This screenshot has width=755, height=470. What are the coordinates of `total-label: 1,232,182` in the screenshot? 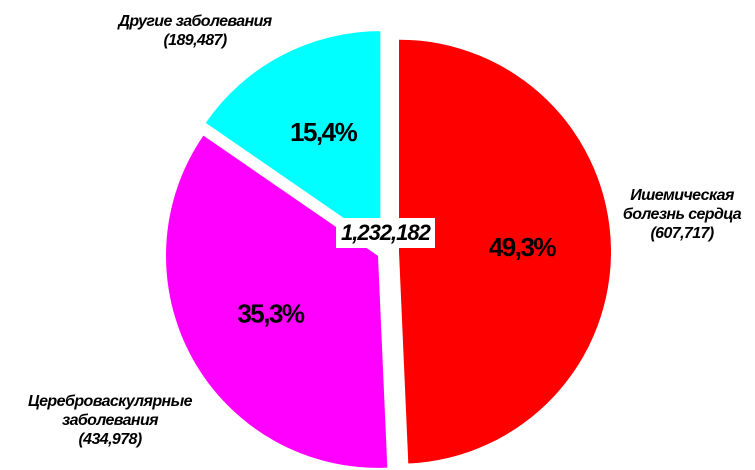 It's located at (385, 233).